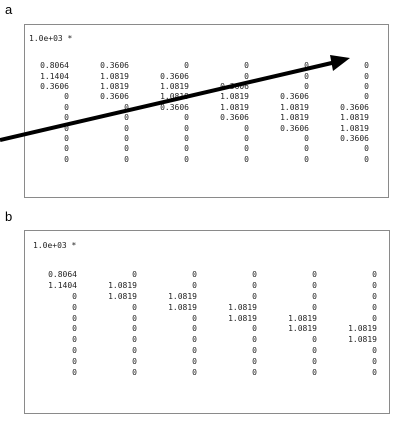 This screenshot has height=427, width=405. What do you see at coordinates (201, 275) in the screenshot?
I see `matrix-row: 0.8064 0 0 0 0 0` at bounding box center [201, 275].